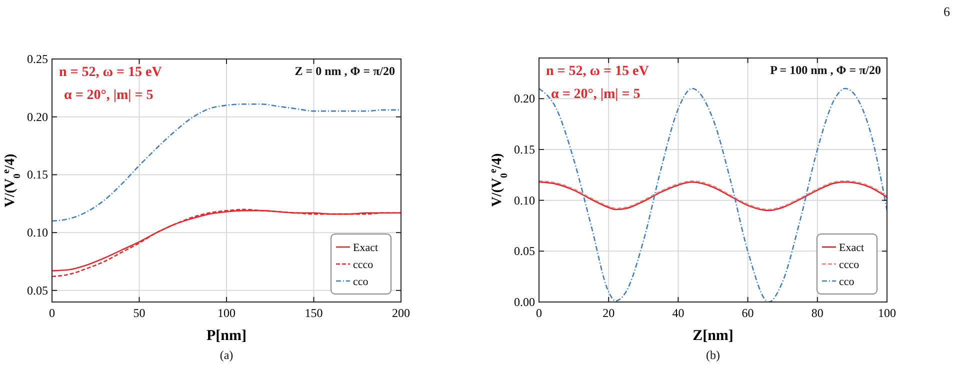 The image size is (964, 388). Describe the element at coordinates (608, 313) in the screenshot. I see `x-tick-label: 20` at that location.